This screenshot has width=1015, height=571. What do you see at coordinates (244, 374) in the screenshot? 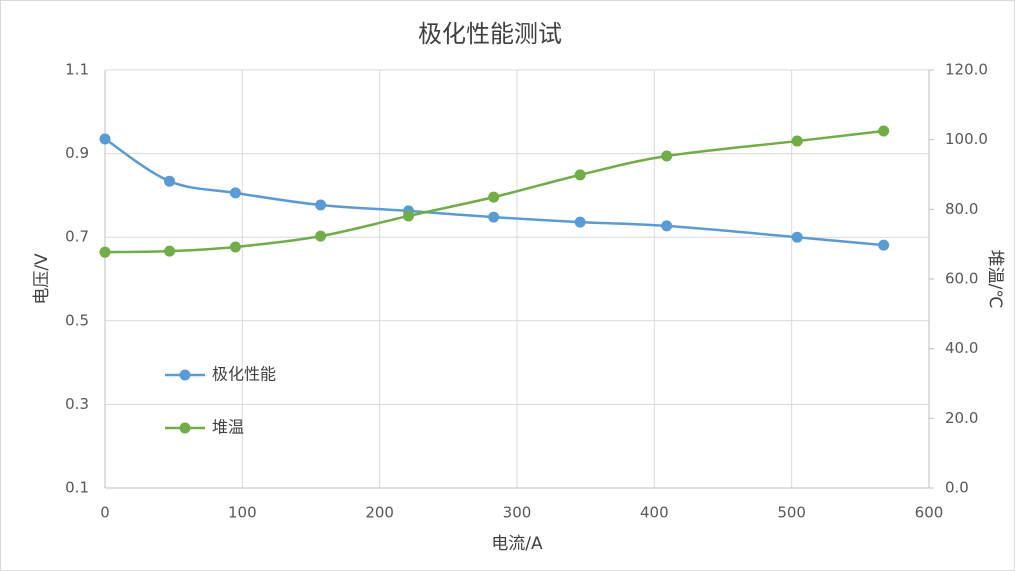
I see `legend-label: 极化性能` at bounding box center [244, 374].